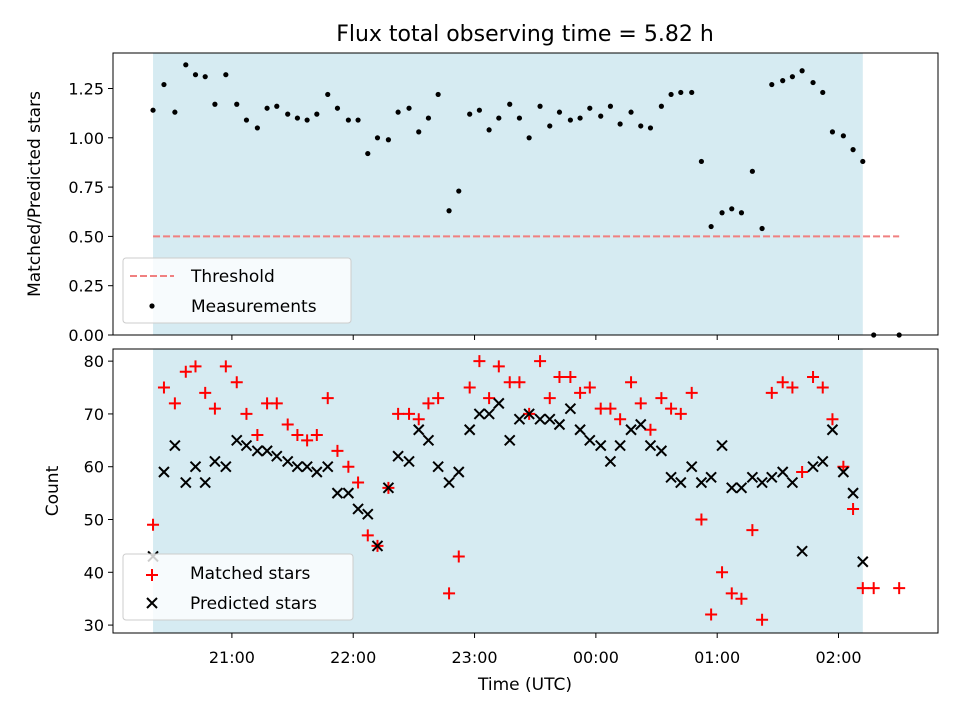 This screenshot has height=720, width=960. Describe the element at coordinates (353, 657) in the screenshot. I see `count-x-tick-label: 22:00` at that location.